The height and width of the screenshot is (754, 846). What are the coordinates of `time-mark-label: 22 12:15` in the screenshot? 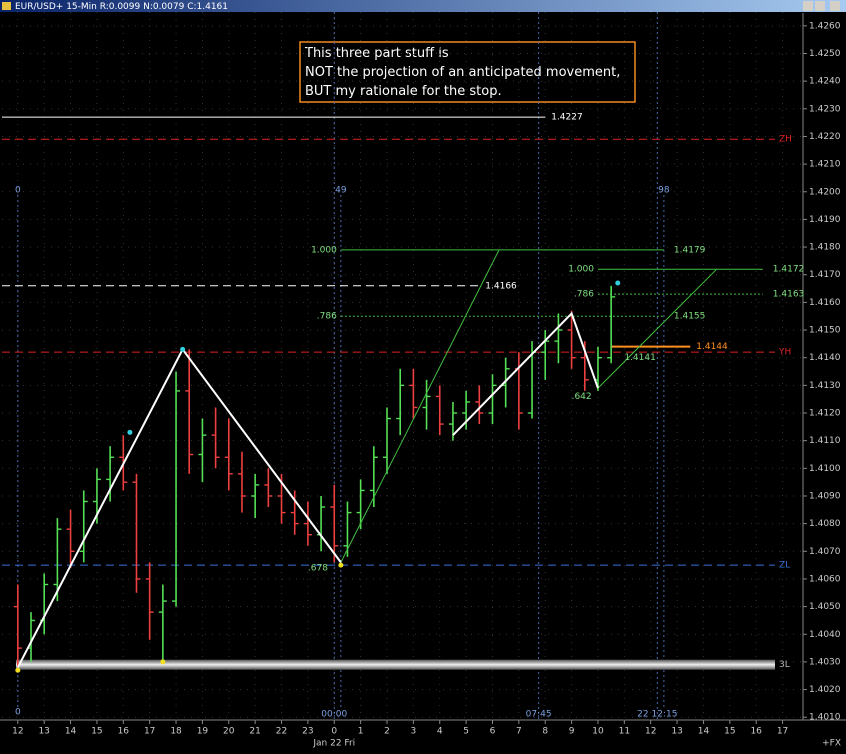 It's located at (657, 715).